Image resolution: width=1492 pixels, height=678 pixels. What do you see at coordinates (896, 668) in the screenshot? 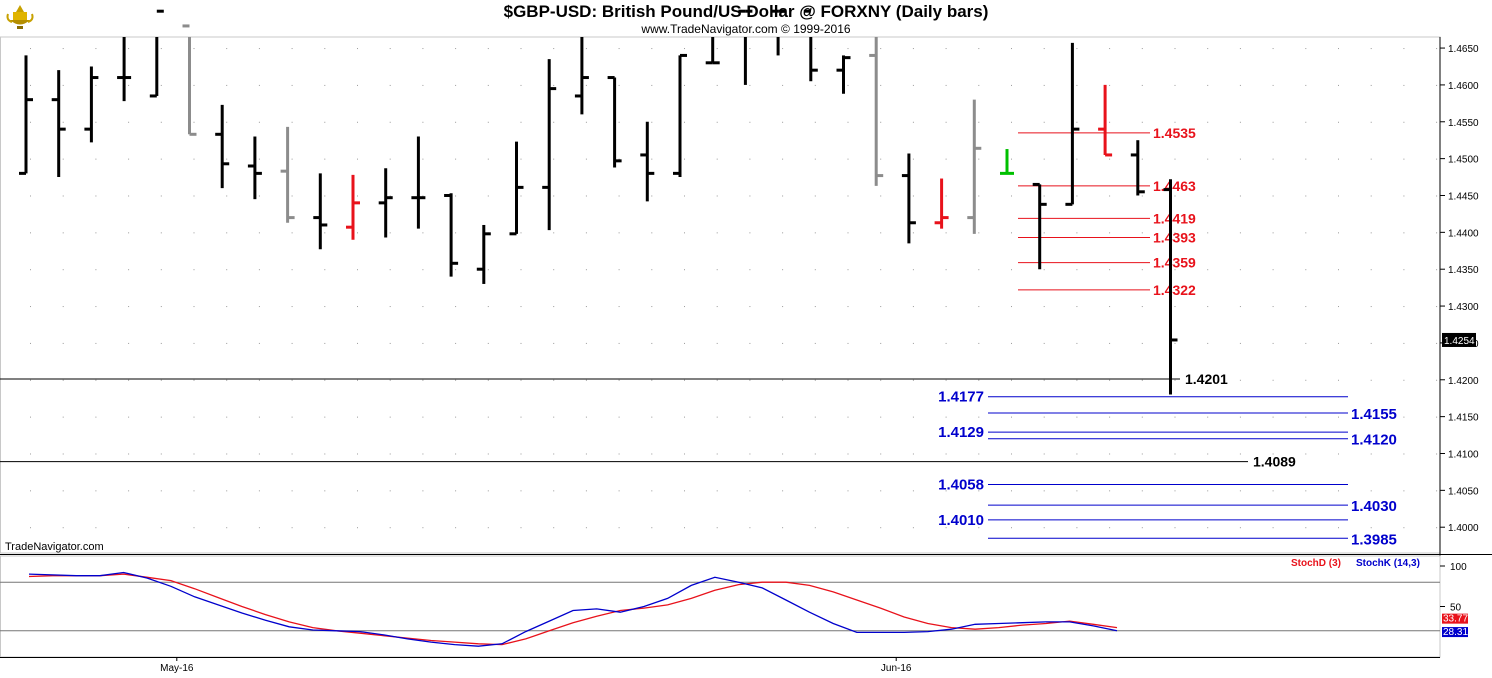
I see `x-tick-label: Jun-16` at bounding box center [896, 668].